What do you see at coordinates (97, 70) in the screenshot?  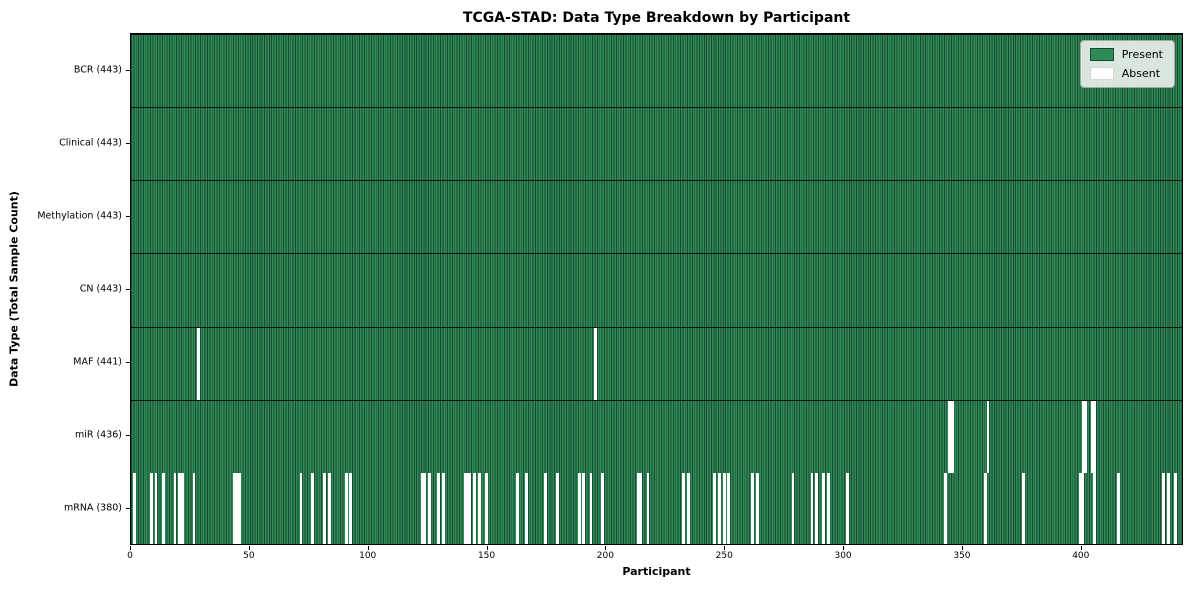 I see `y-tick-label: BCR (443)` at bounding box center [97, 70].